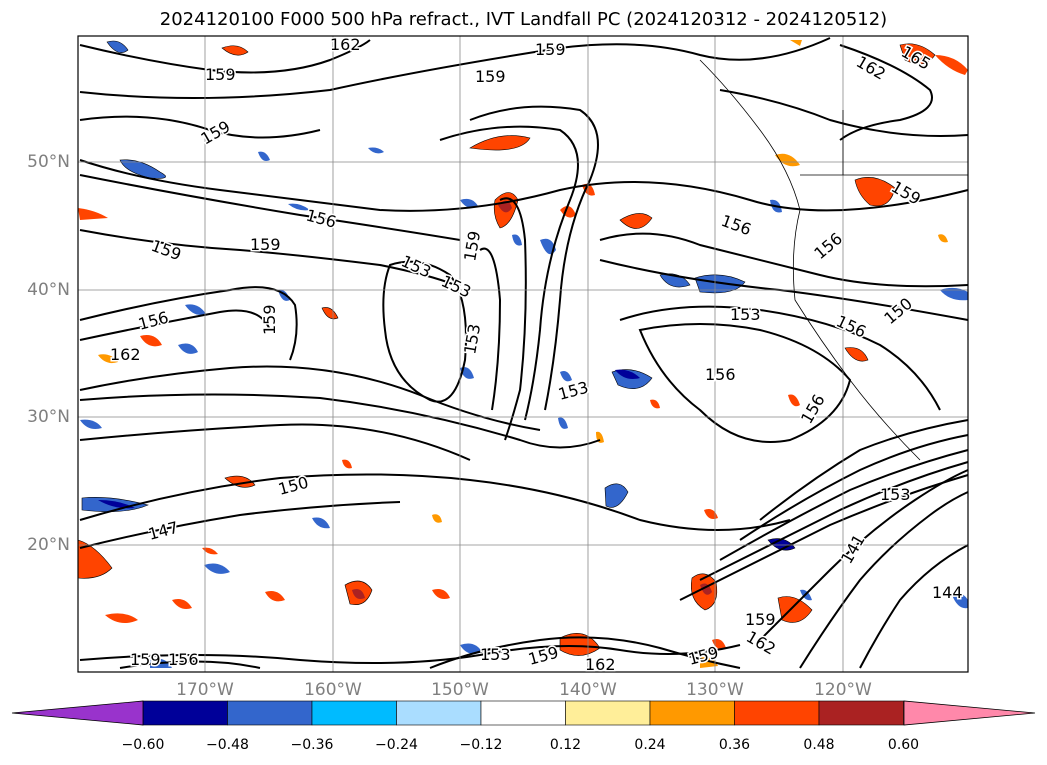 The height and width of the screenshot is (765, 1047). Describe the element at coordinates (947, 592) in the screenshot. I see `contour-label: 144` at that location.